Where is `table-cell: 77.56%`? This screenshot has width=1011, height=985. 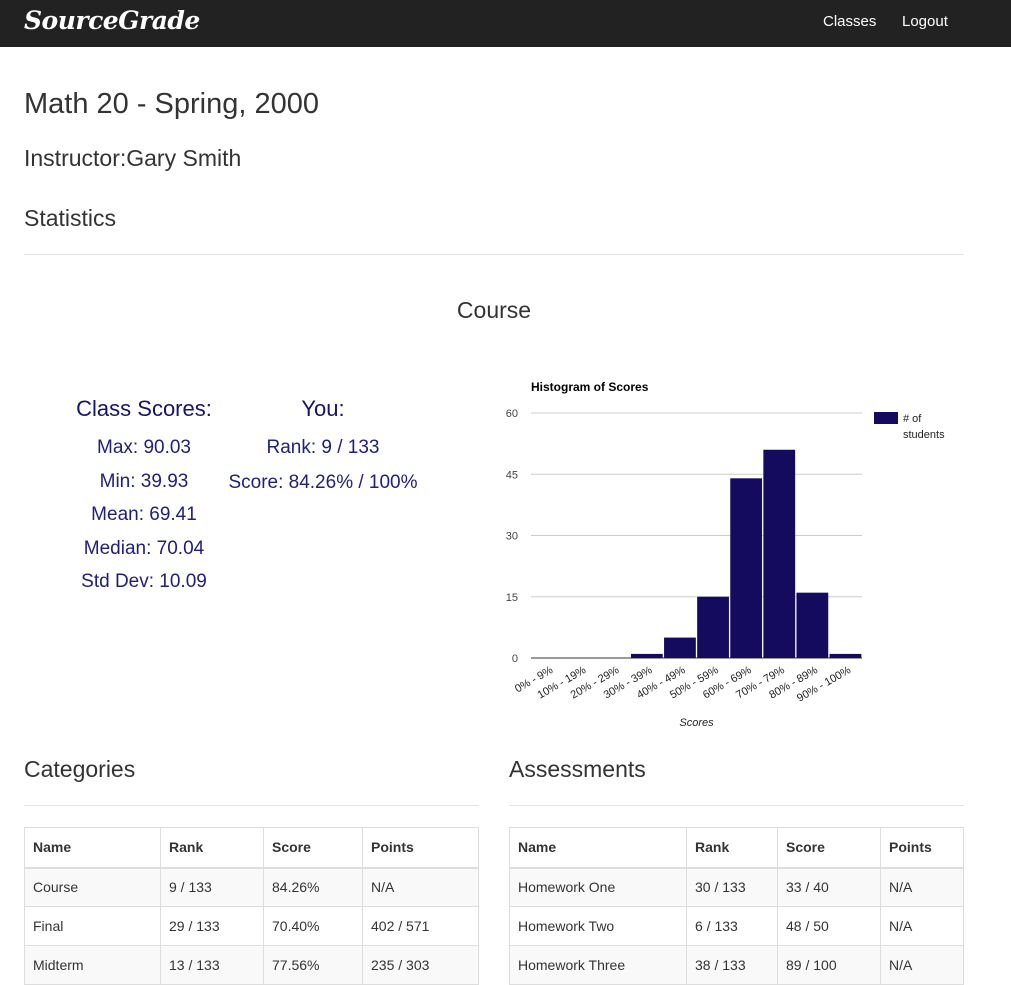
table-cell: 77.56% is located at coordinates (313, 965).